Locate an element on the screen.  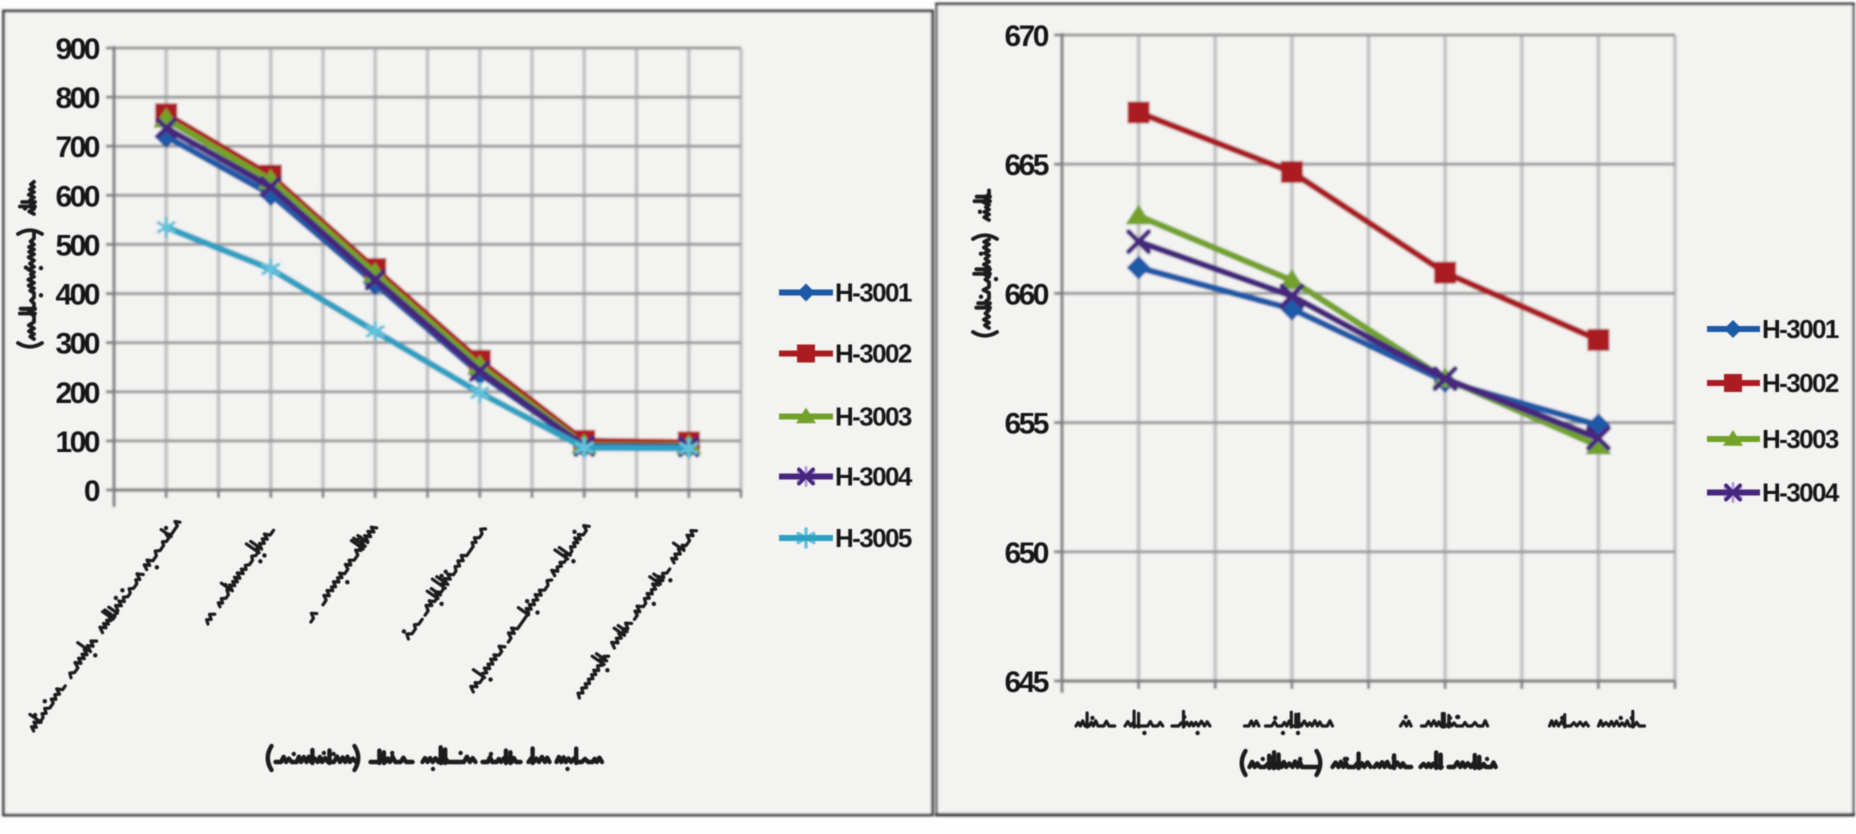
svg-text: 655 is located at coordinates (1026, 424).